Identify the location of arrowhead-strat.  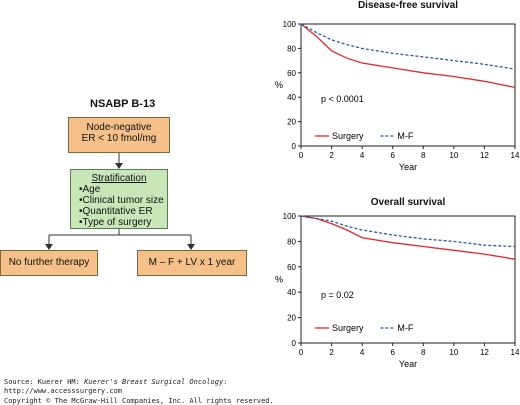
(119, 166).